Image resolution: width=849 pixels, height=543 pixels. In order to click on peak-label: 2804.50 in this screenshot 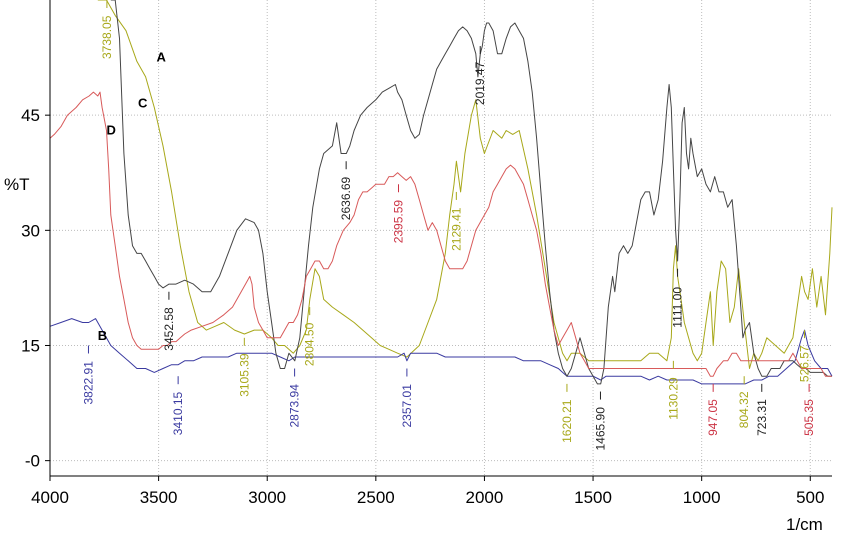, I will do `click(310, 344)`.